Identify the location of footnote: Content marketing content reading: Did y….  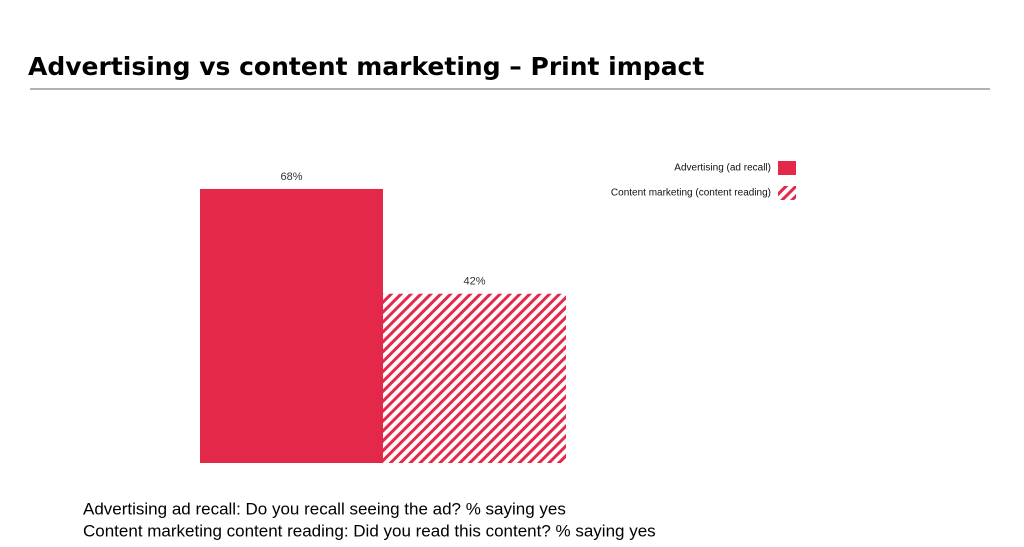
(369, 530).